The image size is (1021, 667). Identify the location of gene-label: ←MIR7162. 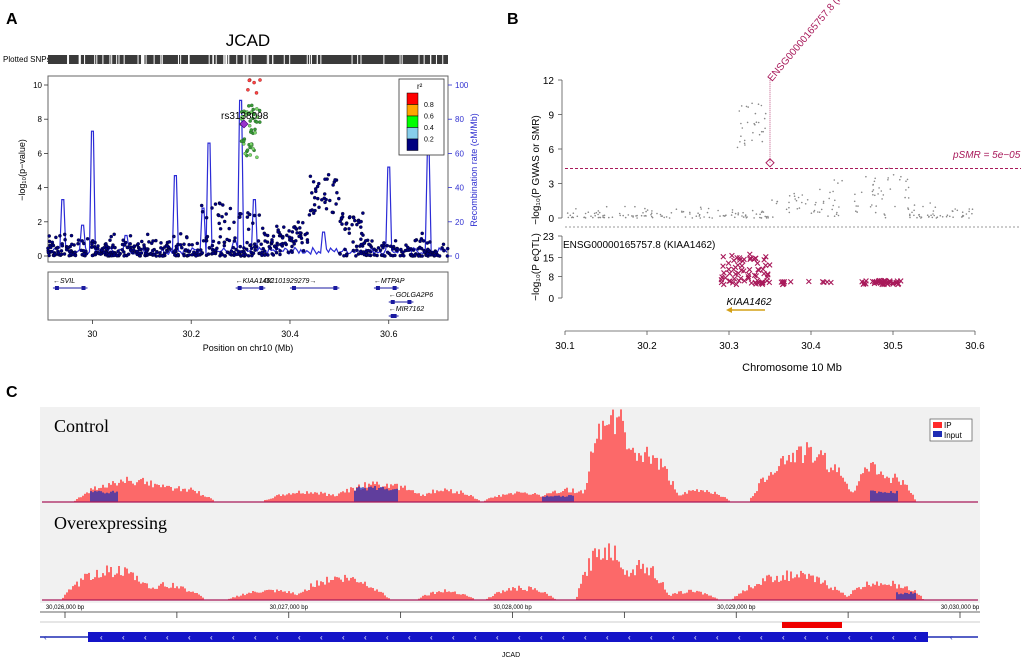
(407, 309).